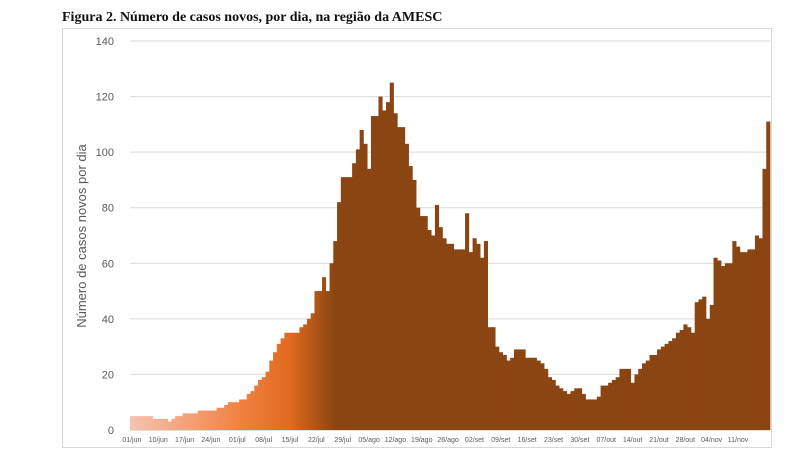  What do you see at coordinates (448, 440) in the screenshot?
I see `x-tick-label: 26/ago` at bounding box center [448, 440].